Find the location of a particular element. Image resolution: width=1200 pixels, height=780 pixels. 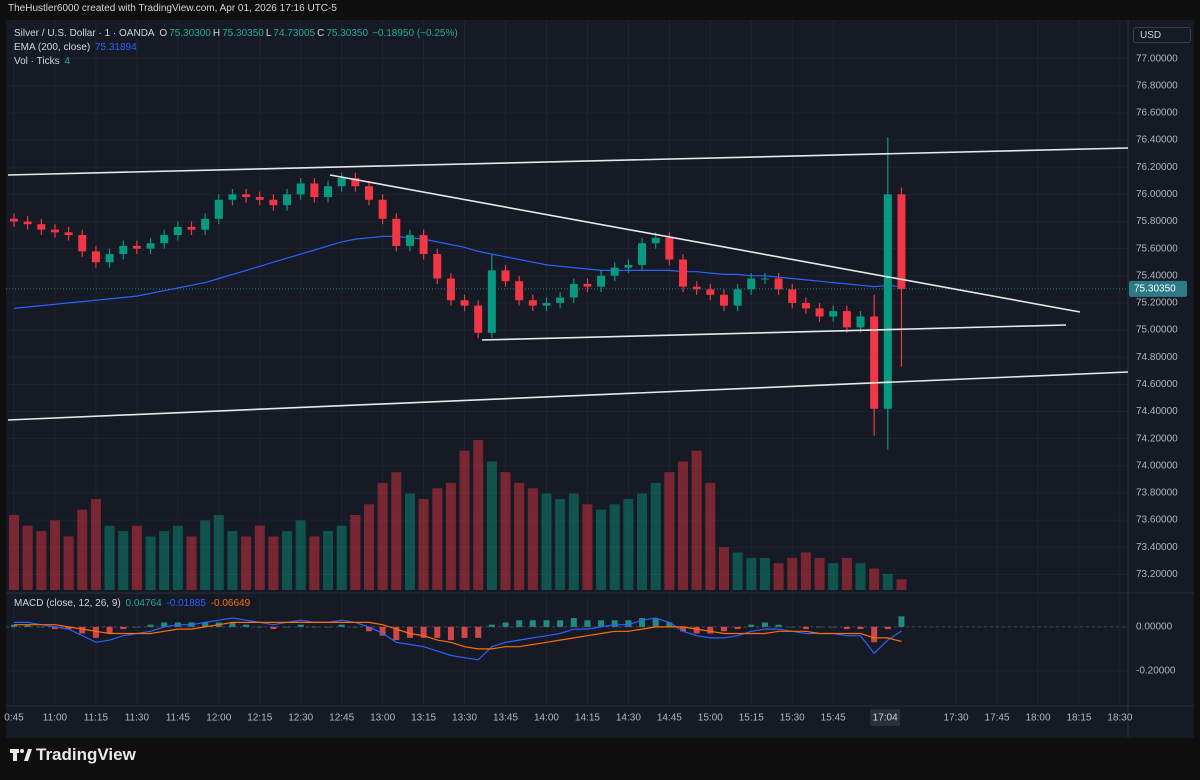

y-tick-label: 76.00000 is located at coordinates (1157, 194).